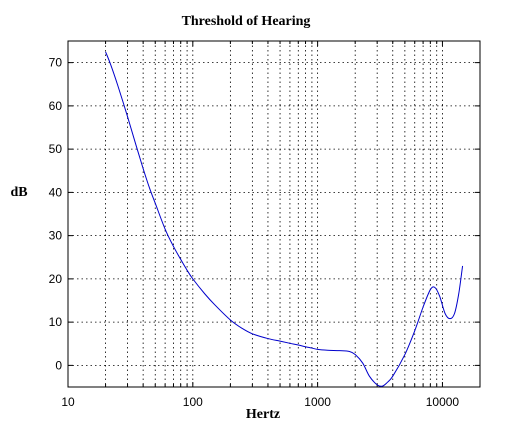 Image resolution: width=522 pixels, height=429 pixels. I want to click on x-tick-labels: 10 100 1000 10000, so click(260, 402).